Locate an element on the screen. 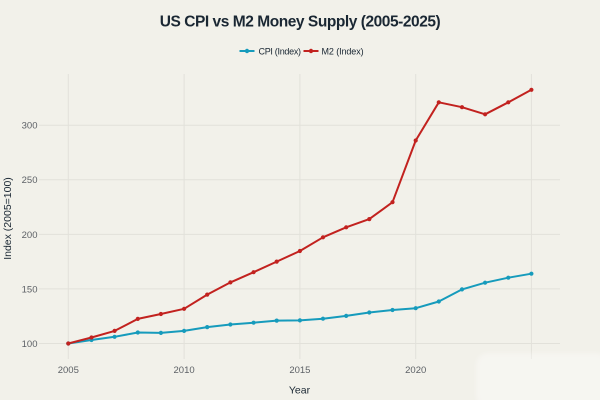  svg-text: 2010 is located at coordinates (184, 370).